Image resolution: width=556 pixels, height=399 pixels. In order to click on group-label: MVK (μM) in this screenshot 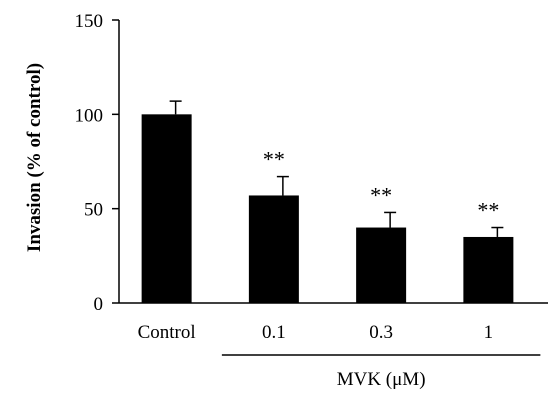, I will do `click(381, 379)`.